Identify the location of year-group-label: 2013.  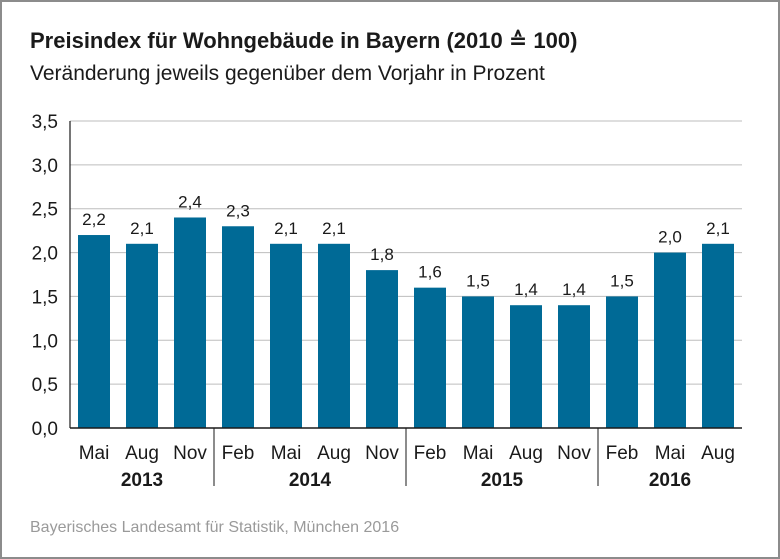
(142, 480).